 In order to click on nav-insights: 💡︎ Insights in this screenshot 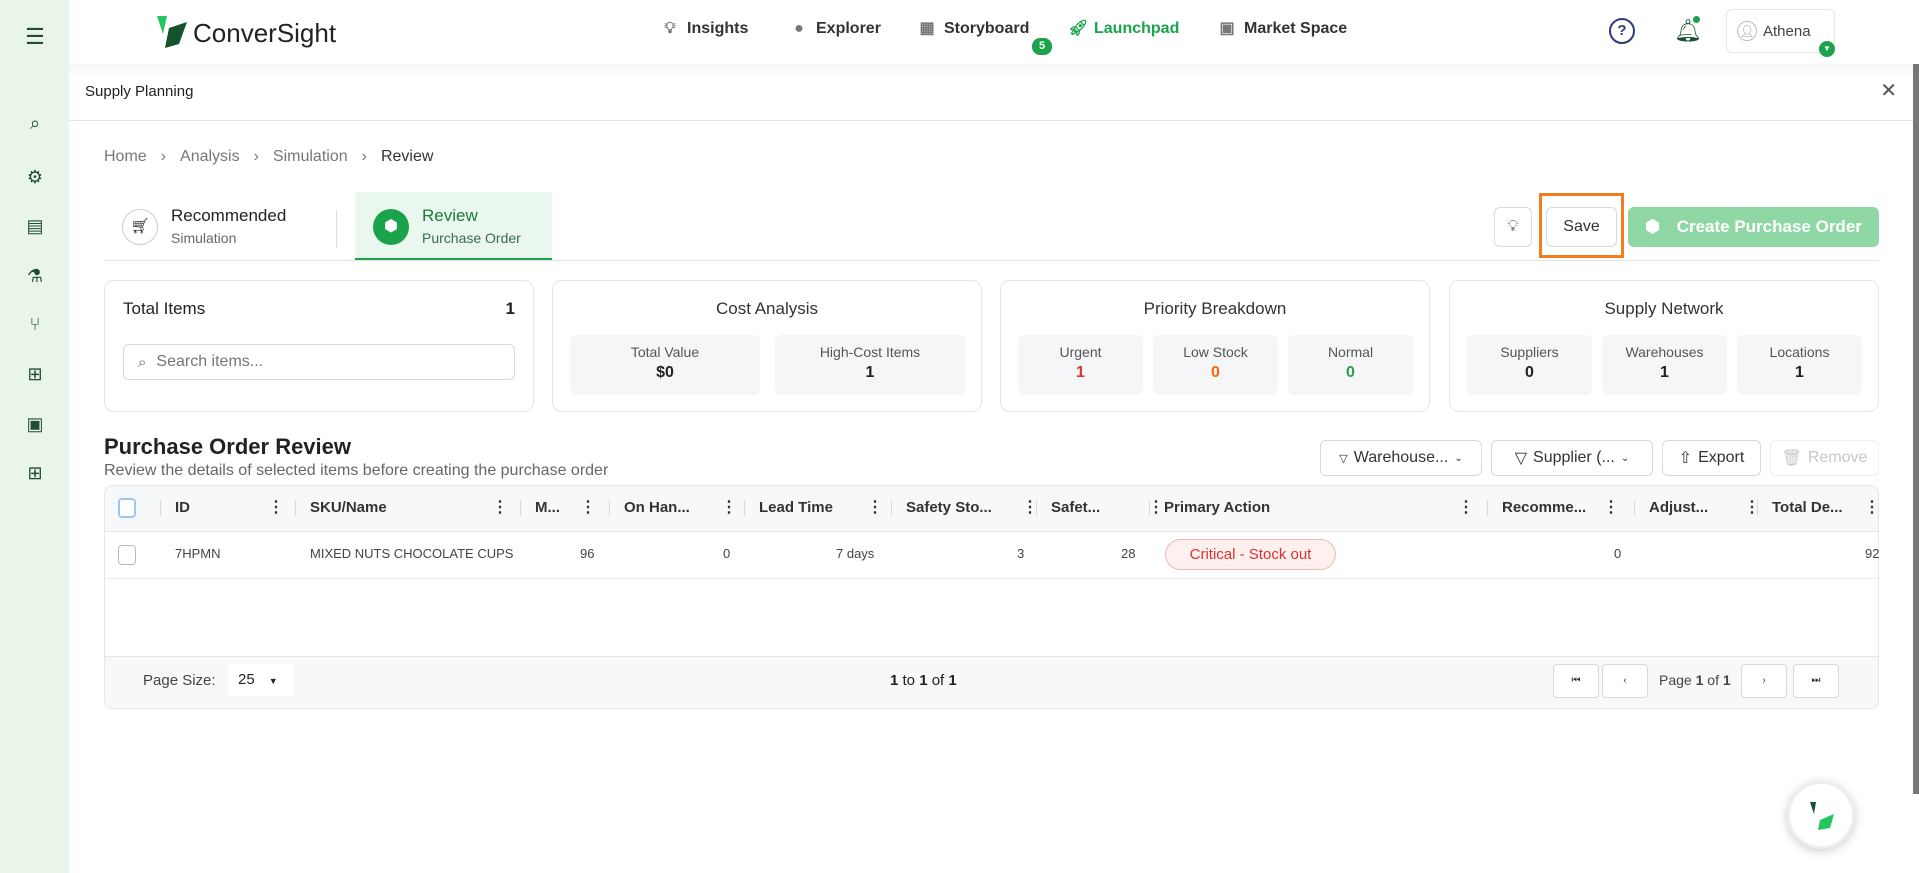, I will do `click(704, 29)`.